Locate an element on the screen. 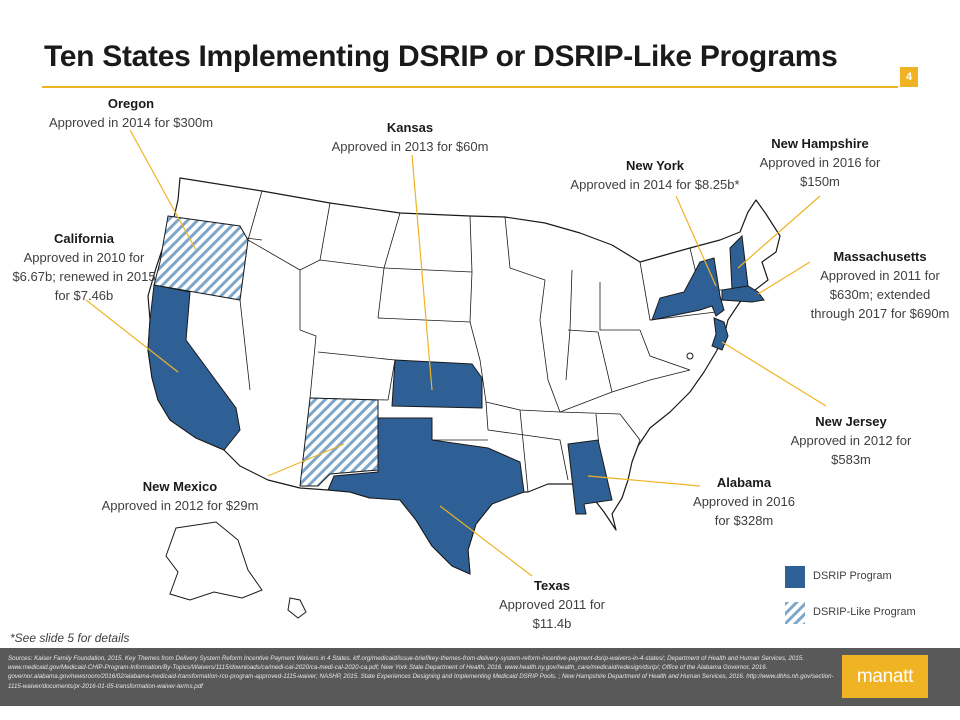  state-oregon is located at coordinates (201, 258).